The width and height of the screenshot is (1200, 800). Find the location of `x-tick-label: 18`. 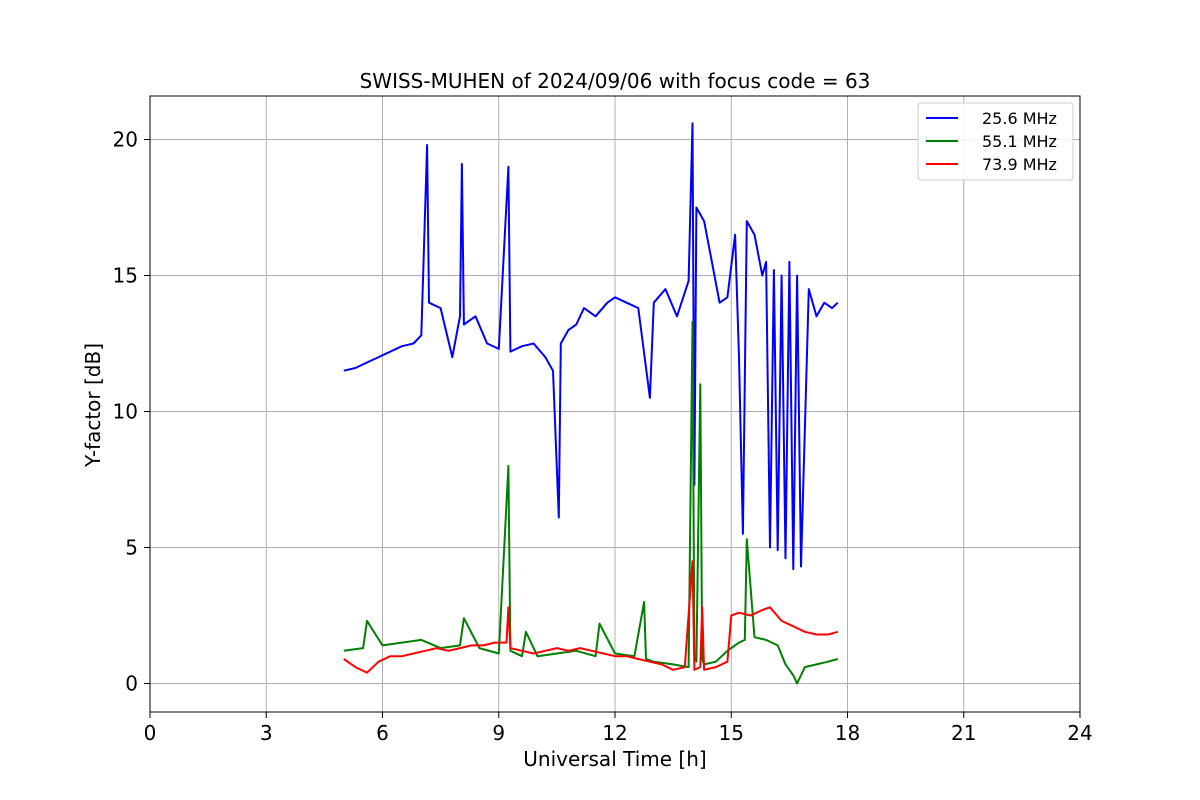

x-tick-label: 18 is located at coordinates (847, 733).